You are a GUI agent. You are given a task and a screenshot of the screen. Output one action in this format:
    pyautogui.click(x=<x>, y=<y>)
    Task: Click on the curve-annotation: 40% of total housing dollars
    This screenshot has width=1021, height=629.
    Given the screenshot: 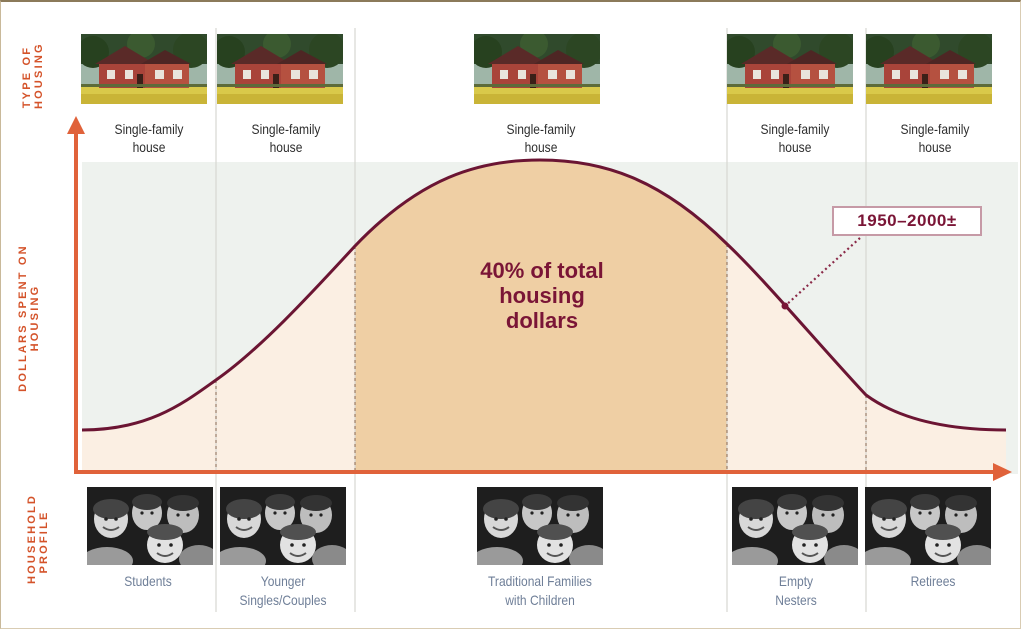 What is the action you would take?
    pyautogui.click(x=542, y=295)
    